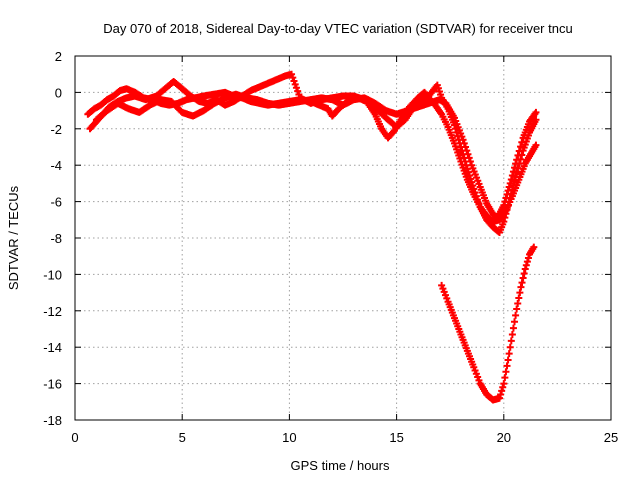  What do you see at coordinates (611, 437) in the screenshot?
I see `x-tick-label: 25` at bounding box center [611, 437].